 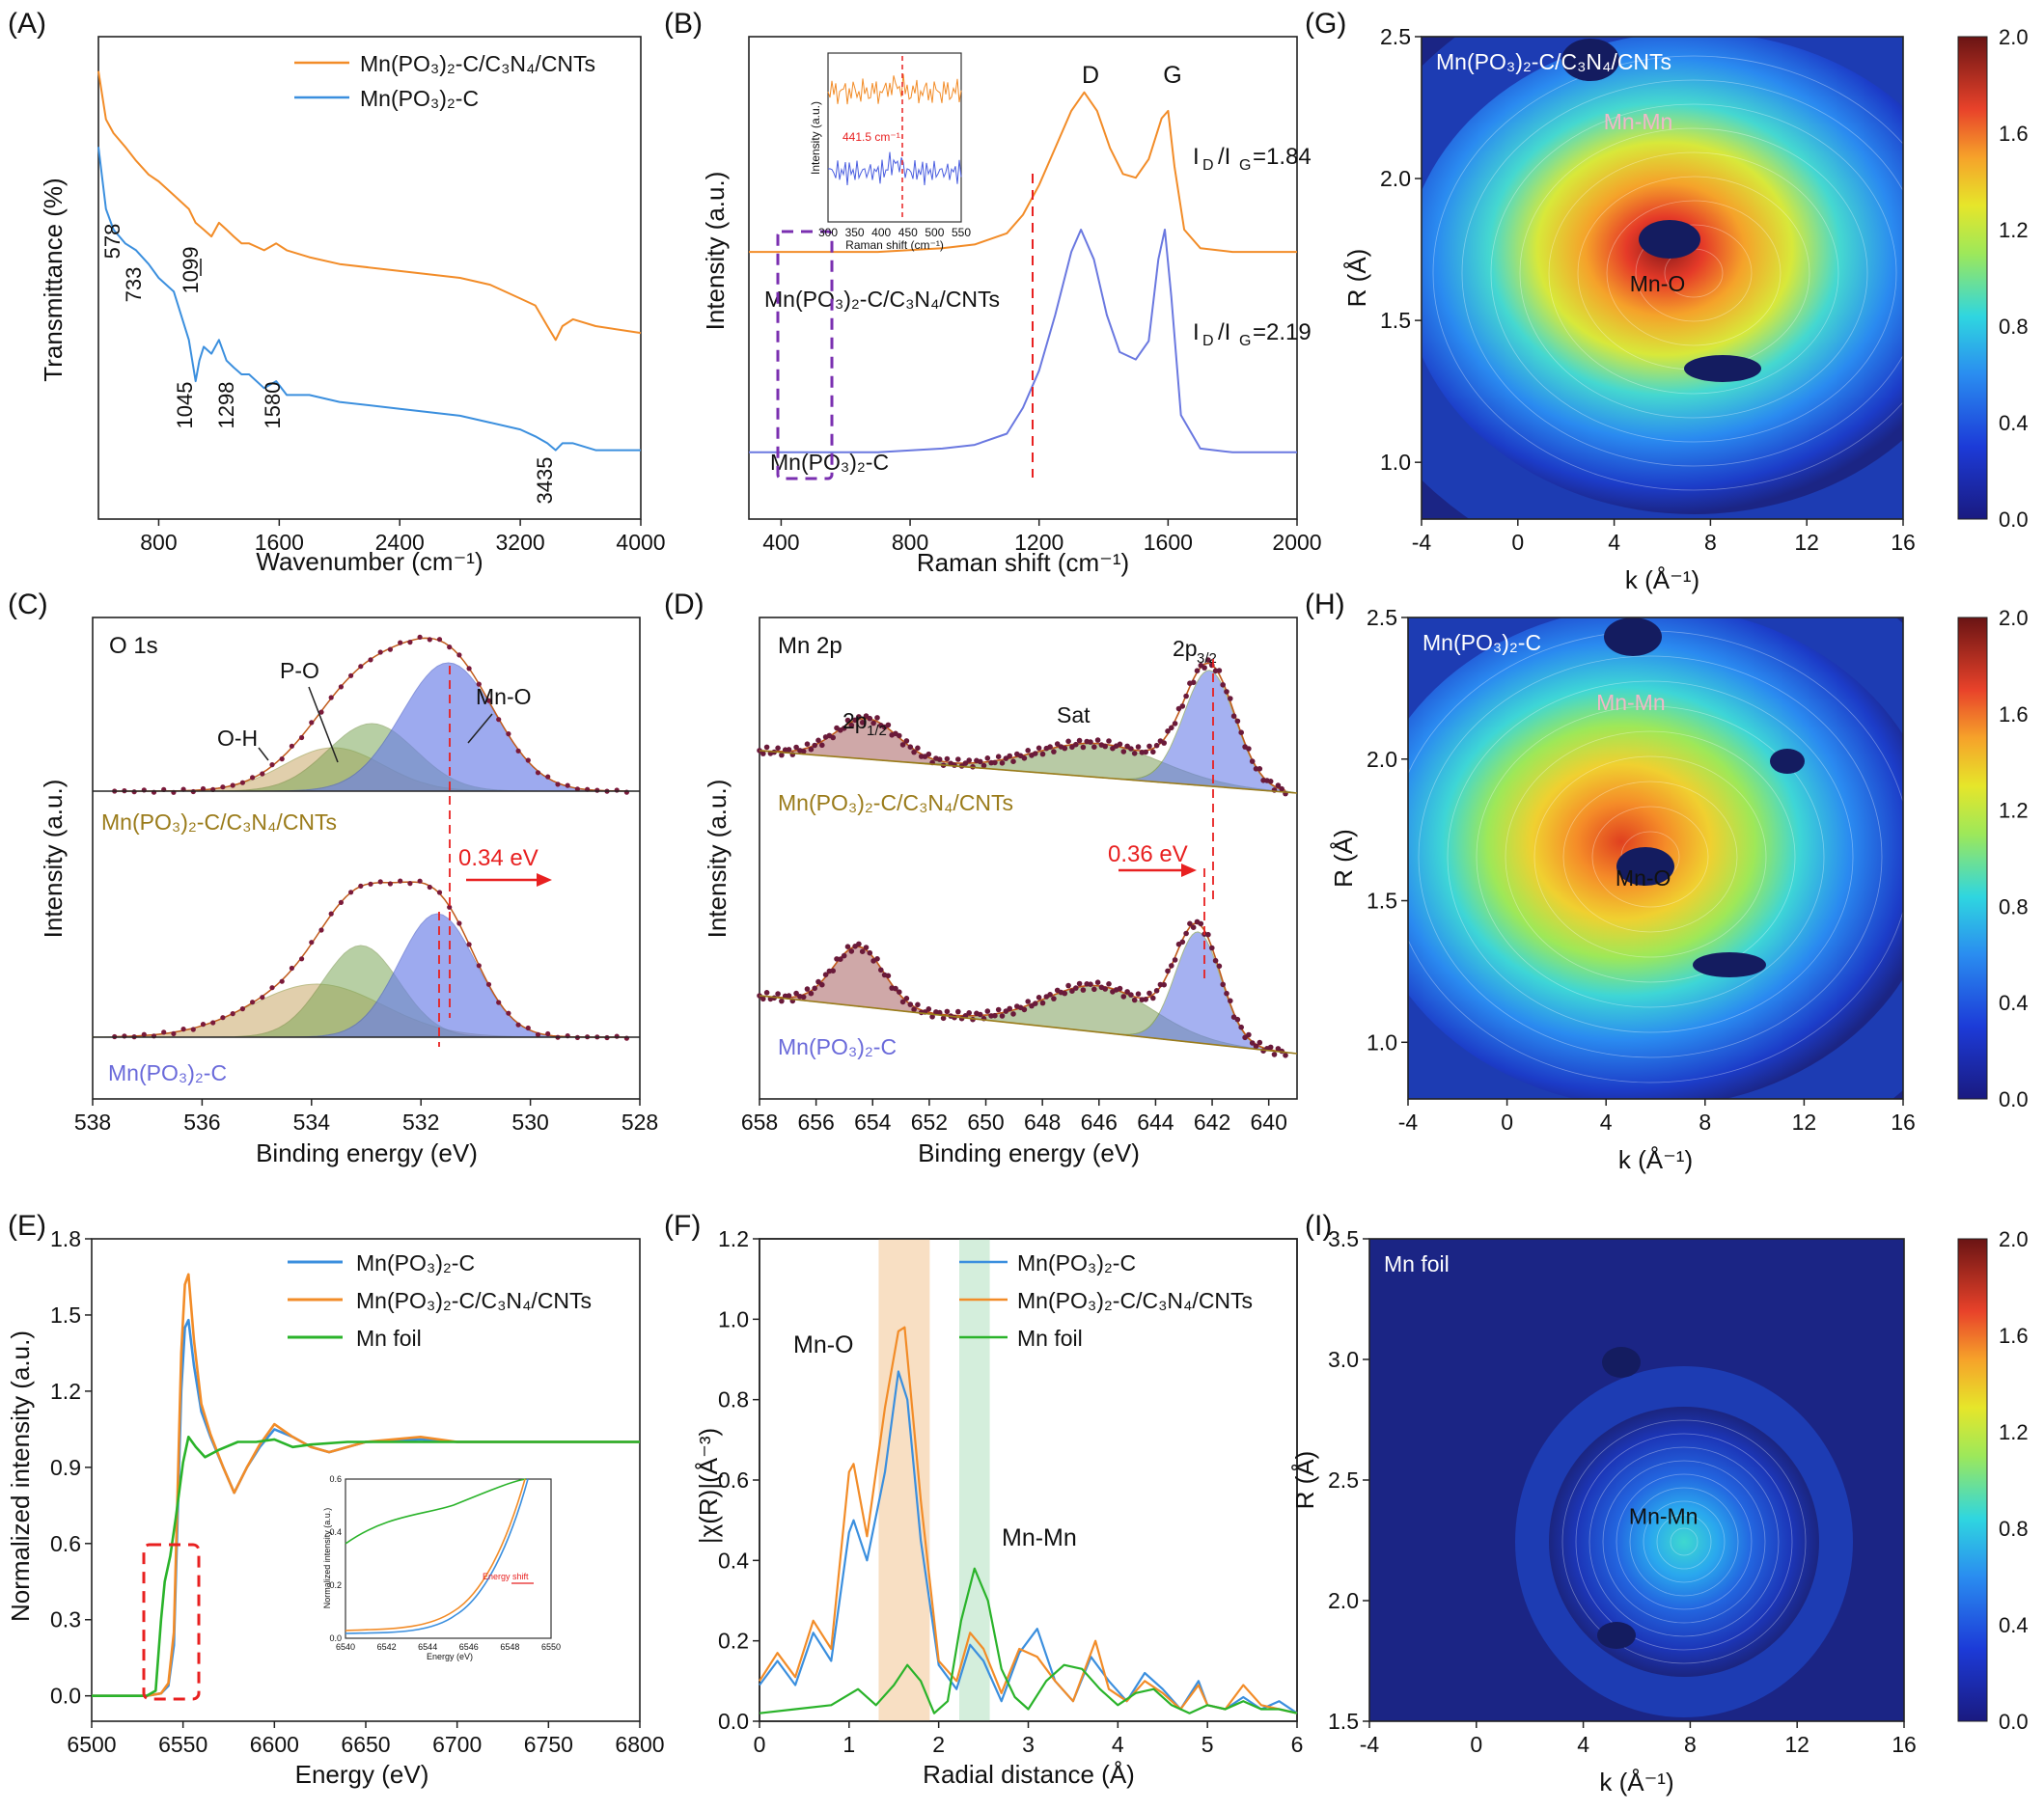 What do you see at coordinates (477, 63) in the screenshot?
I see `legend-entry: Mn(PO₃)₂-C/C₃N₄/CNTs` at bounding box center [477, 63].